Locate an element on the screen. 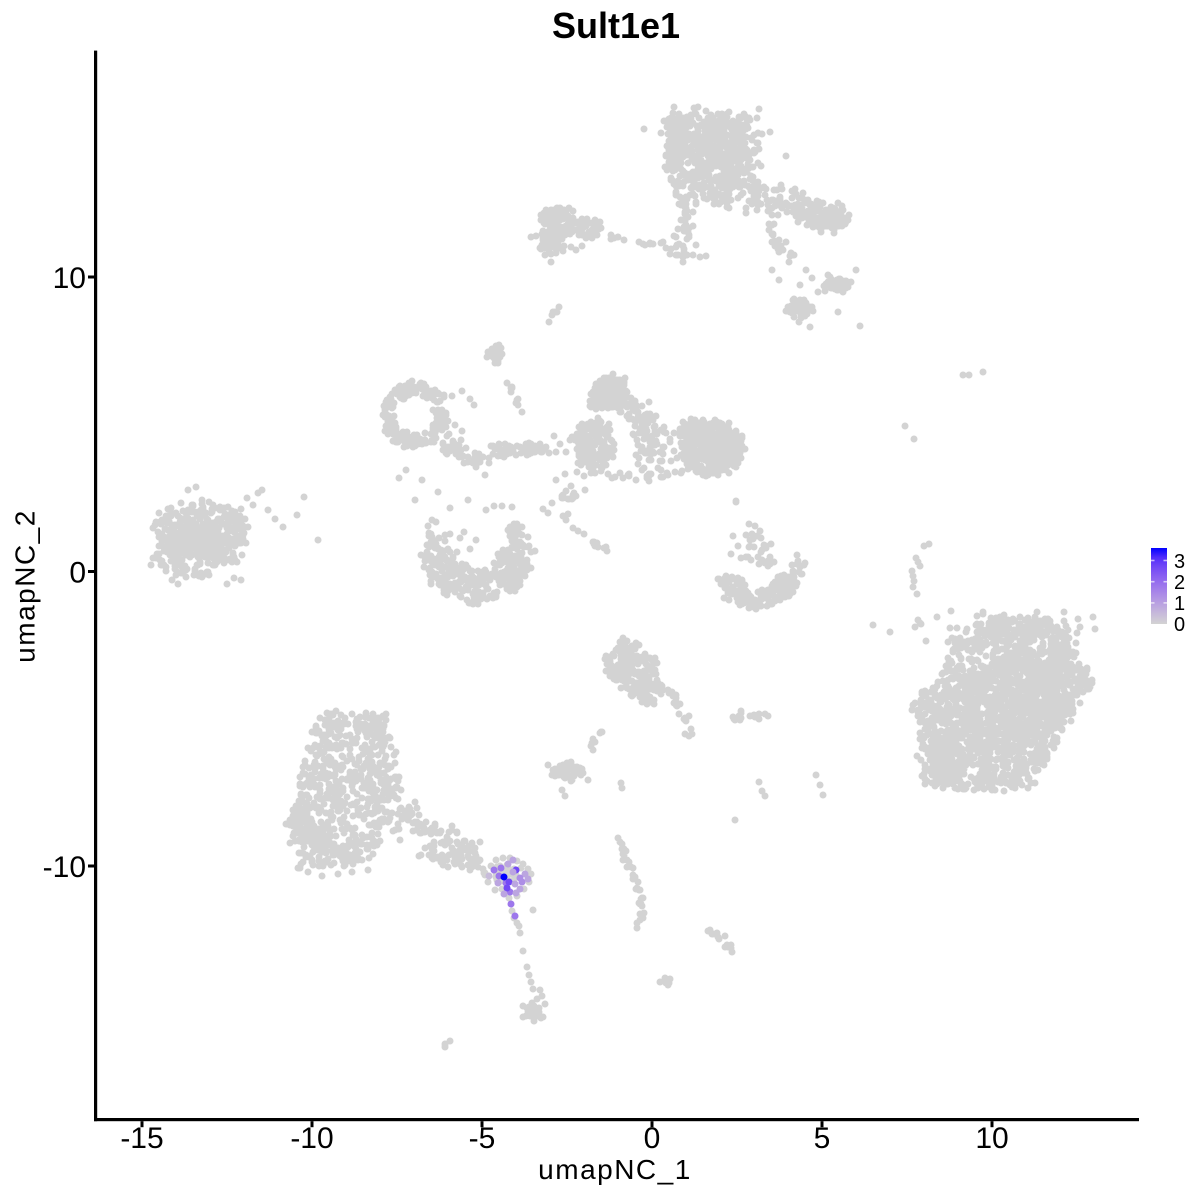 Image resolution: width=1200 pixels, height=1200 pixels. svg-text: 5 is located at coordinates (822, 1138).